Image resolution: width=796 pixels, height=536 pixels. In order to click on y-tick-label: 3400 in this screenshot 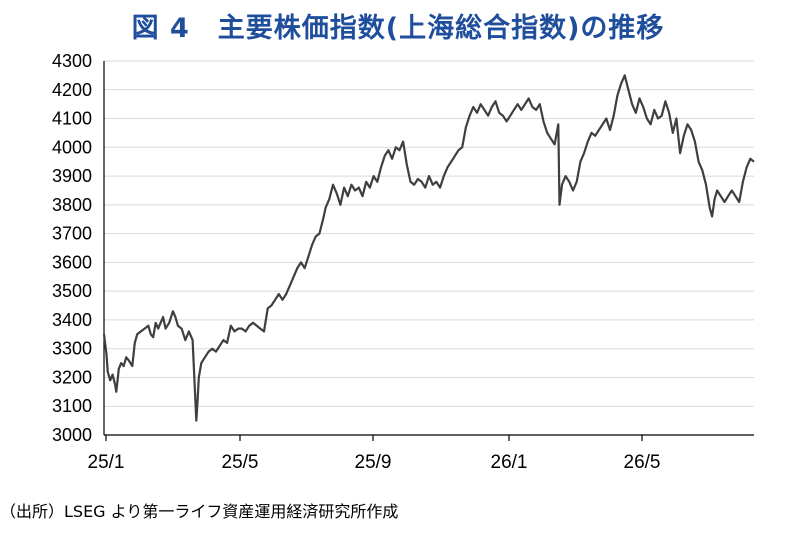, I will do `click(72, 320)`.